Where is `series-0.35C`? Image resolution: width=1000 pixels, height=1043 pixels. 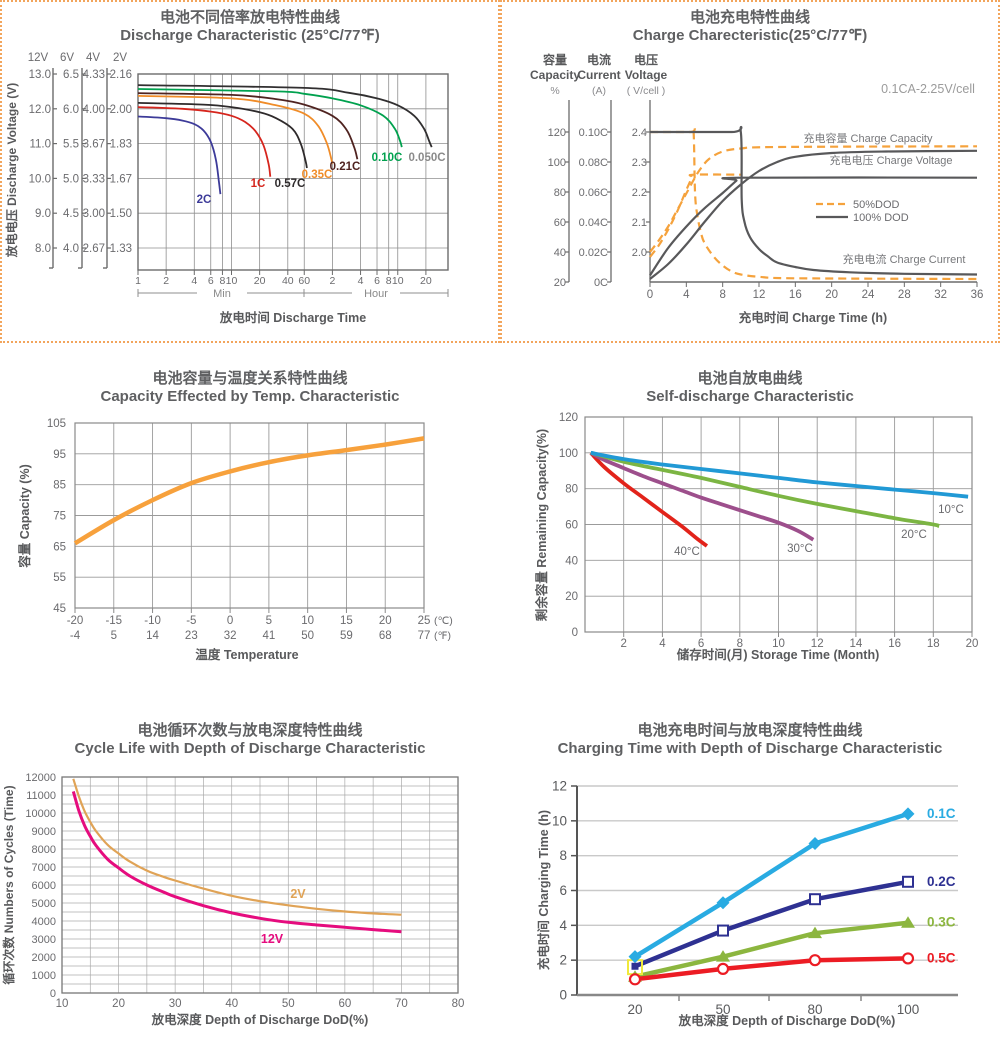
series-0.35C is located at coordinates (235, 130).